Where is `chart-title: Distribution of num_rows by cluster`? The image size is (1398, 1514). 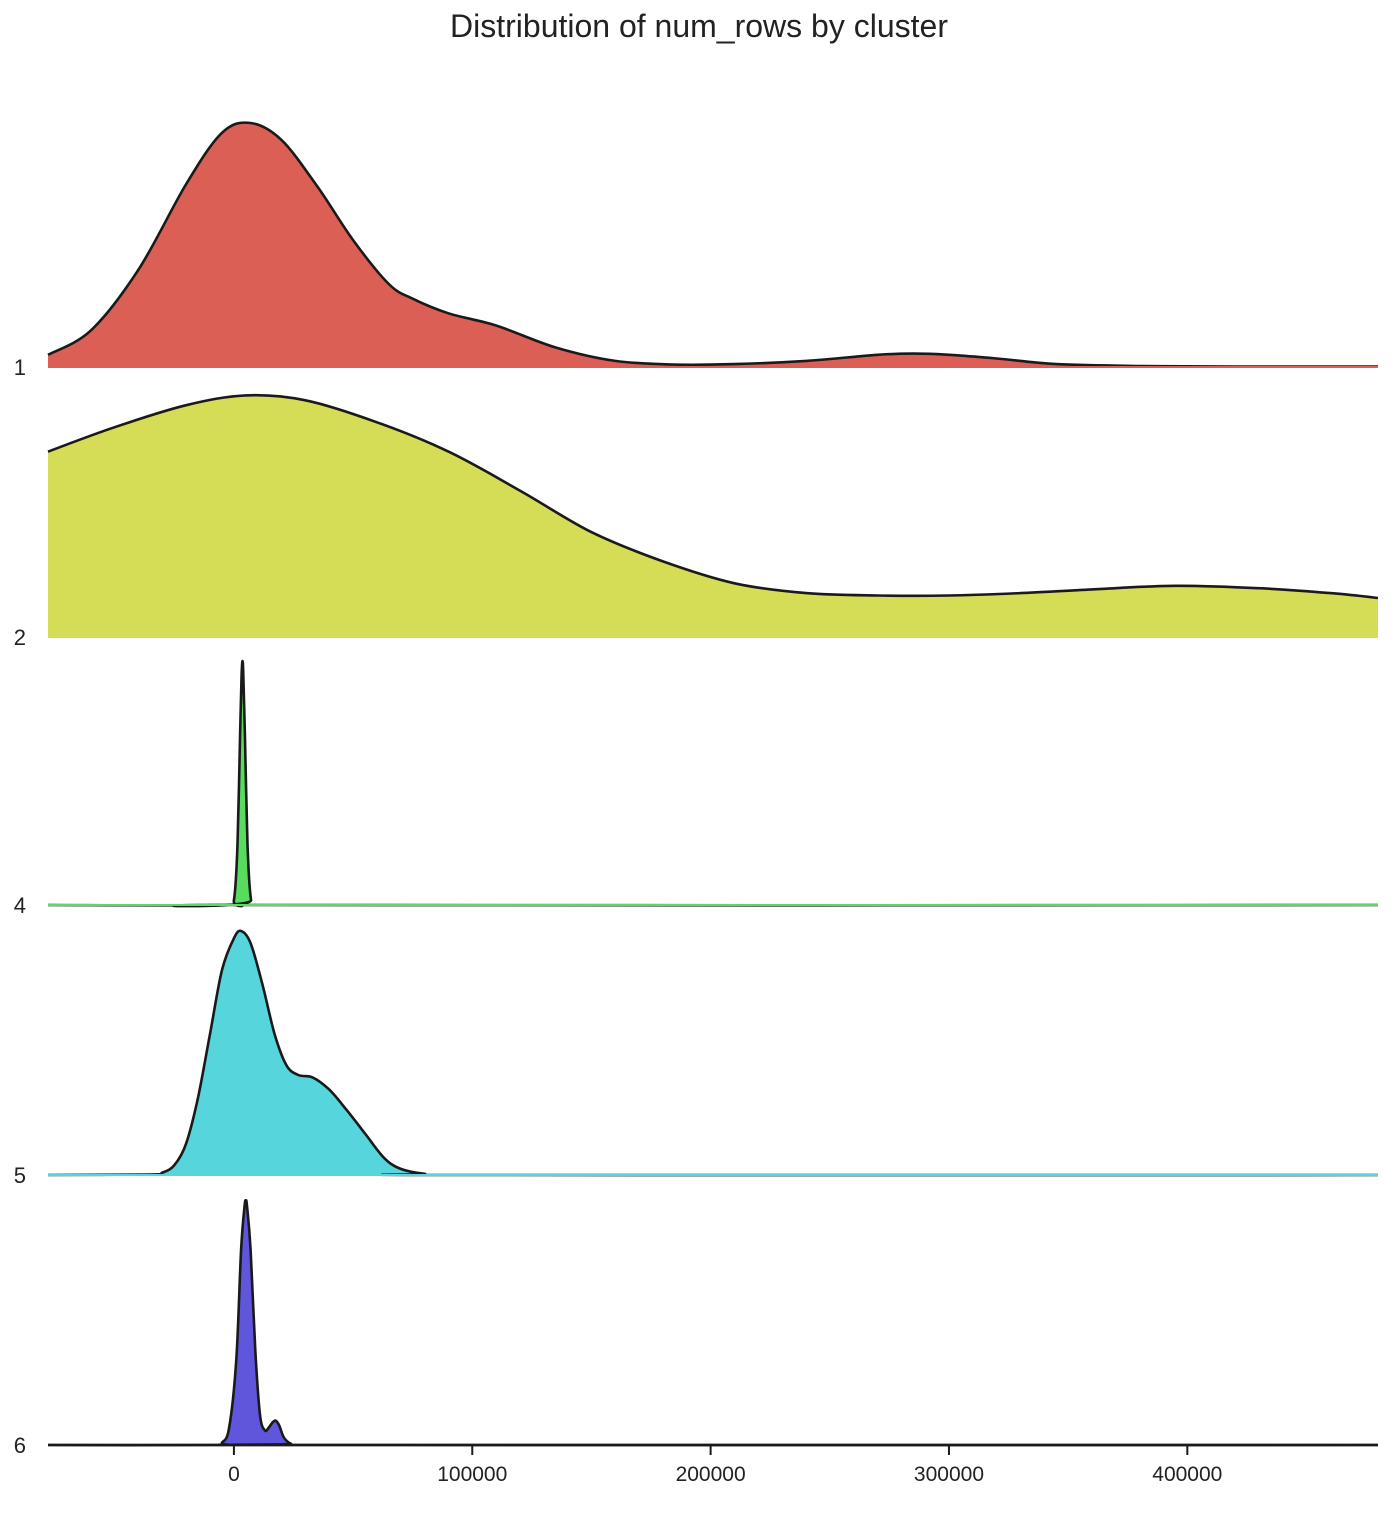
chart-title: Distribution of num_rows by cluster is located at coordinates (699, 26).